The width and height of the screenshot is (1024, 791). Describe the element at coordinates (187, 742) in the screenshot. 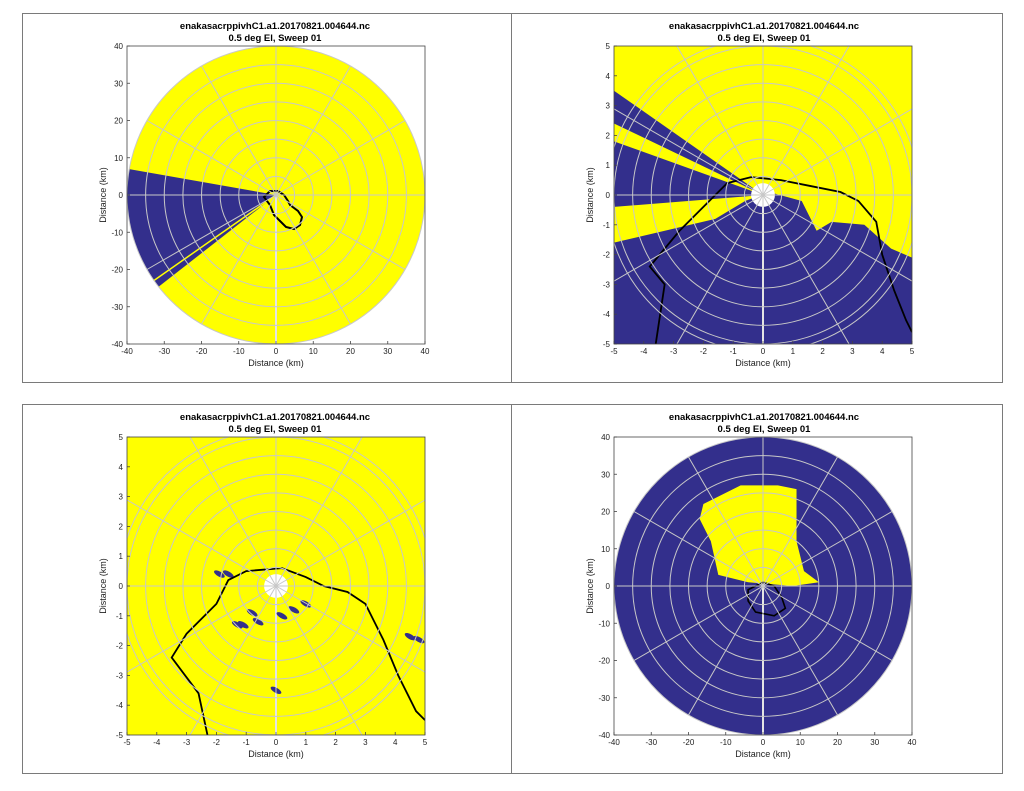

I see `x-tick-label: -3` at that location.